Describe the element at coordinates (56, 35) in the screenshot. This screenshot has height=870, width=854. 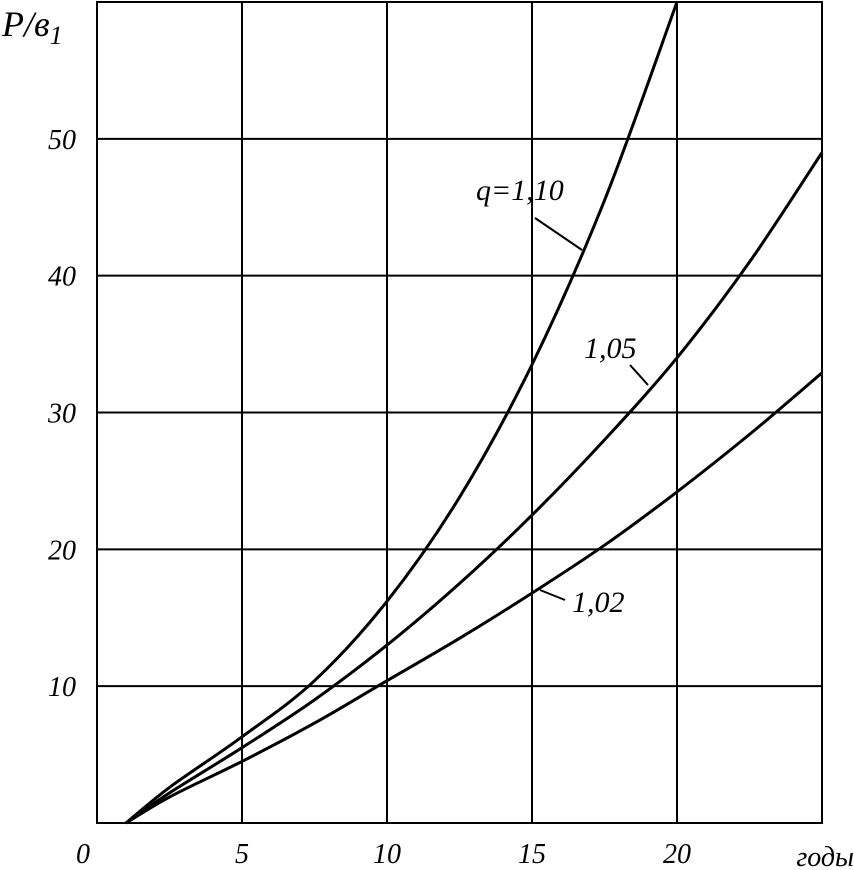
I see `y-axis-title-subscript: 1` at that location.